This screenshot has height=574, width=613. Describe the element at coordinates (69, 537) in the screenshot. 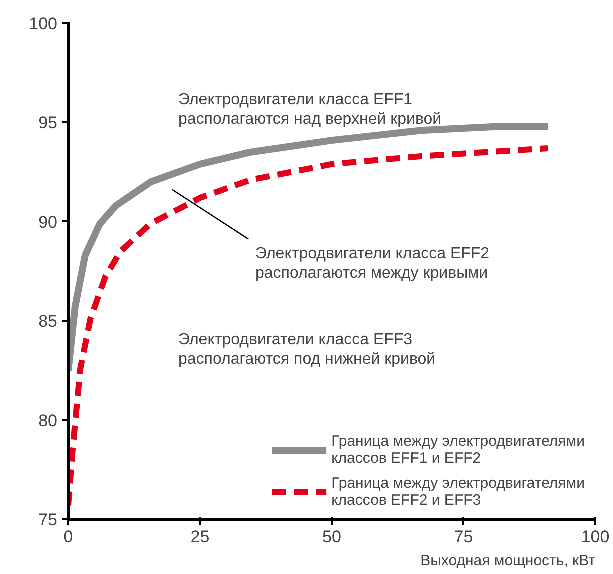

I see `x-tick-label: 0` at that location.